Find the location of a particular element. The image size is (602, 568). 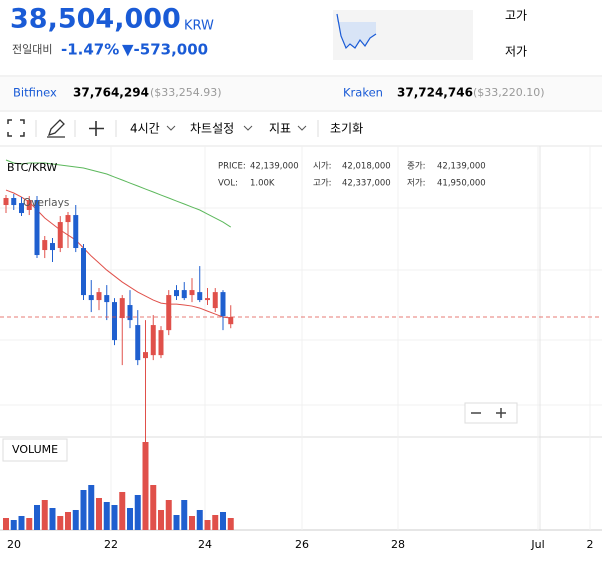

exchange-name: Kraken is located at coordinates (363, 93).